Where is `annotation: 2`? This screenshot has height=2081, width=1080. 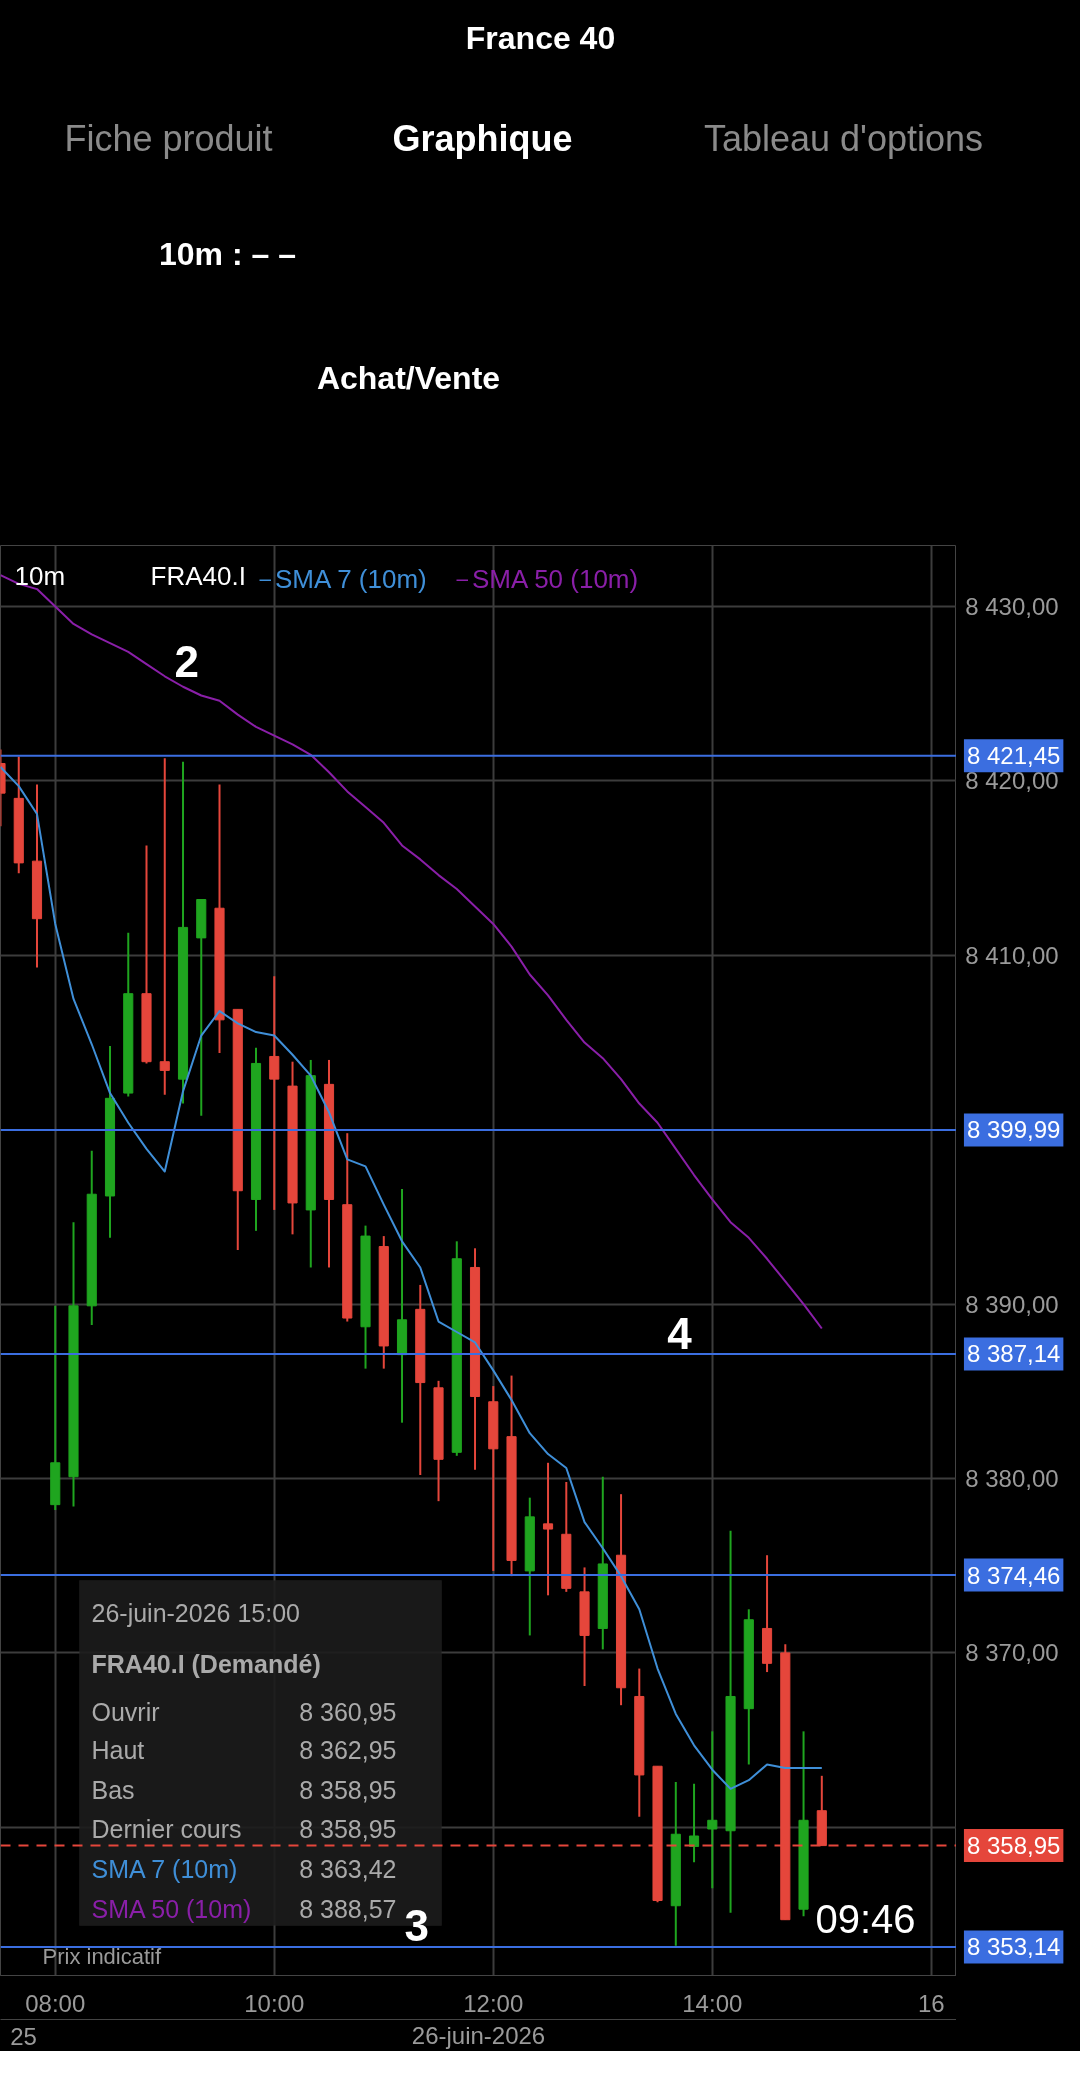
annotation: 2 is located at coordinates (186, 662).